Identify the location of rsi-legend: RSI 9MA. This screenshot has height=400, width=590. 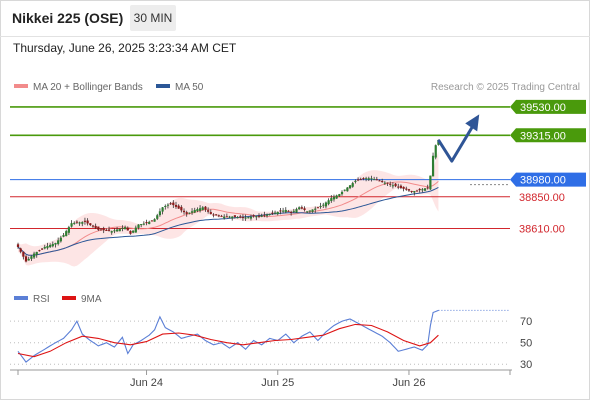
(58, 299).